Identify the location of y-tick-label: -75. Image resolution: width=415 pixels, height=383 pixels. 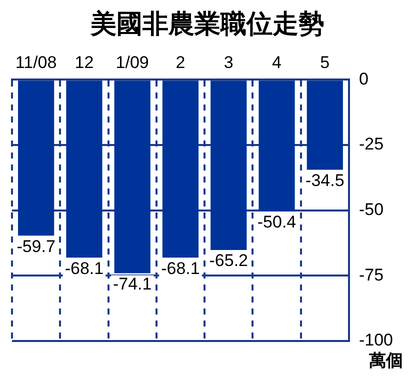
(371, 274).